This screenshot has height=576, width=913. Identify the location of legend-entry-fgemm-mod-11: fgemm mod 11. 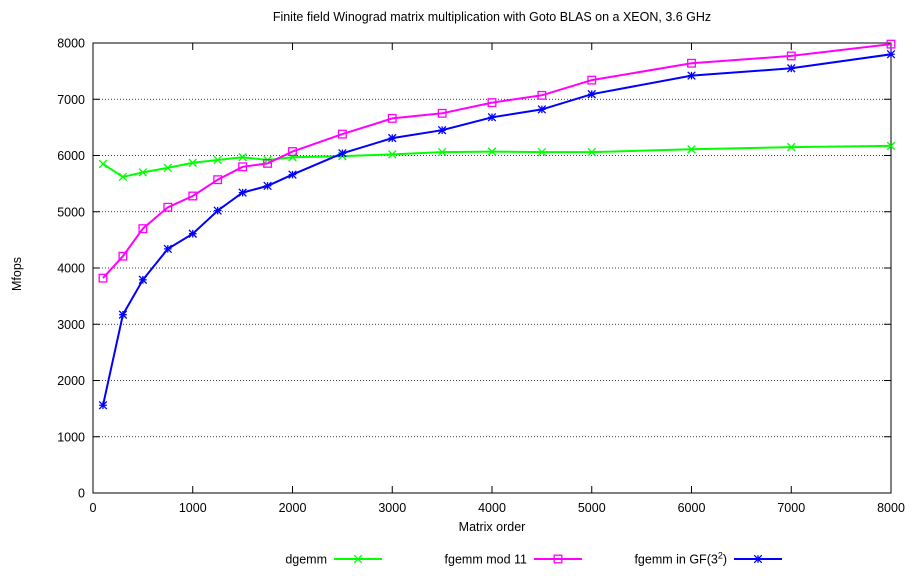
(513, 560).